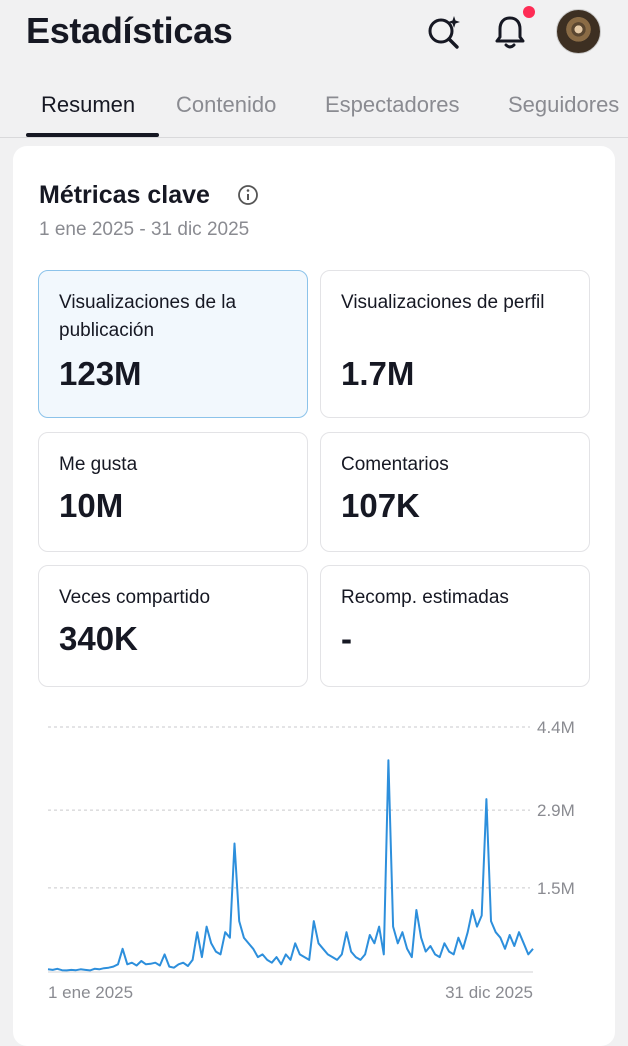 The width and height of the screenshot is (628, 1046). I want to click on tab-resumen: Resumen, so click(88, 104).